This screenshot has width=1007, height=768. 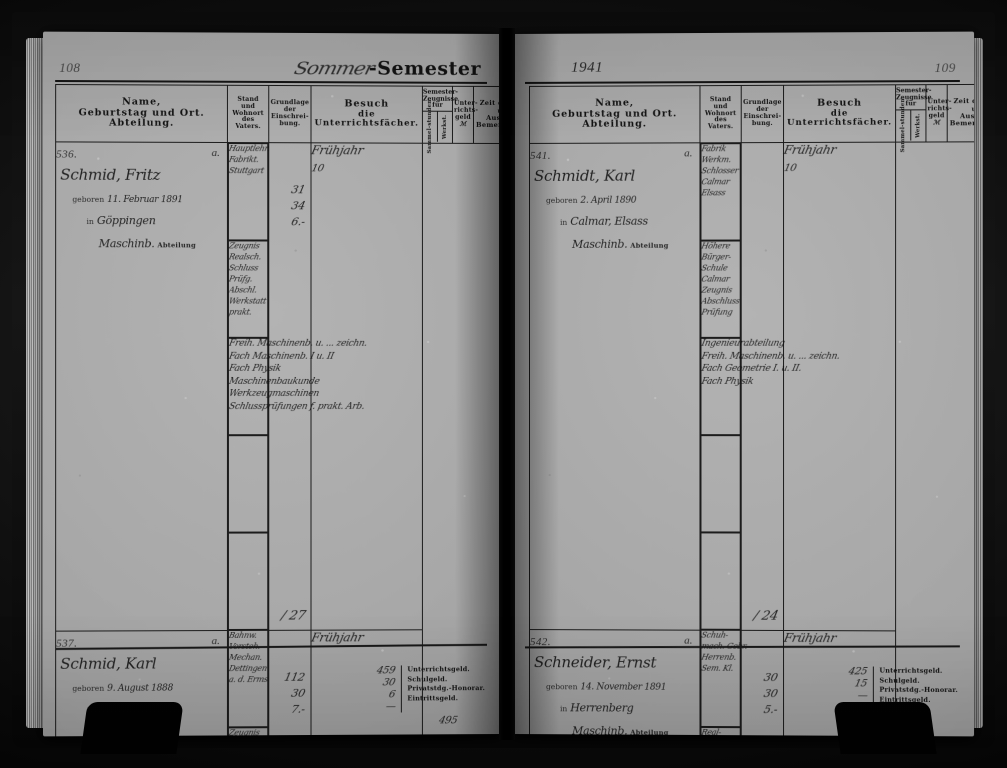 I want to click on col-header-father: Stand und Wohnort des Vaters., so click(x=720, y=114).